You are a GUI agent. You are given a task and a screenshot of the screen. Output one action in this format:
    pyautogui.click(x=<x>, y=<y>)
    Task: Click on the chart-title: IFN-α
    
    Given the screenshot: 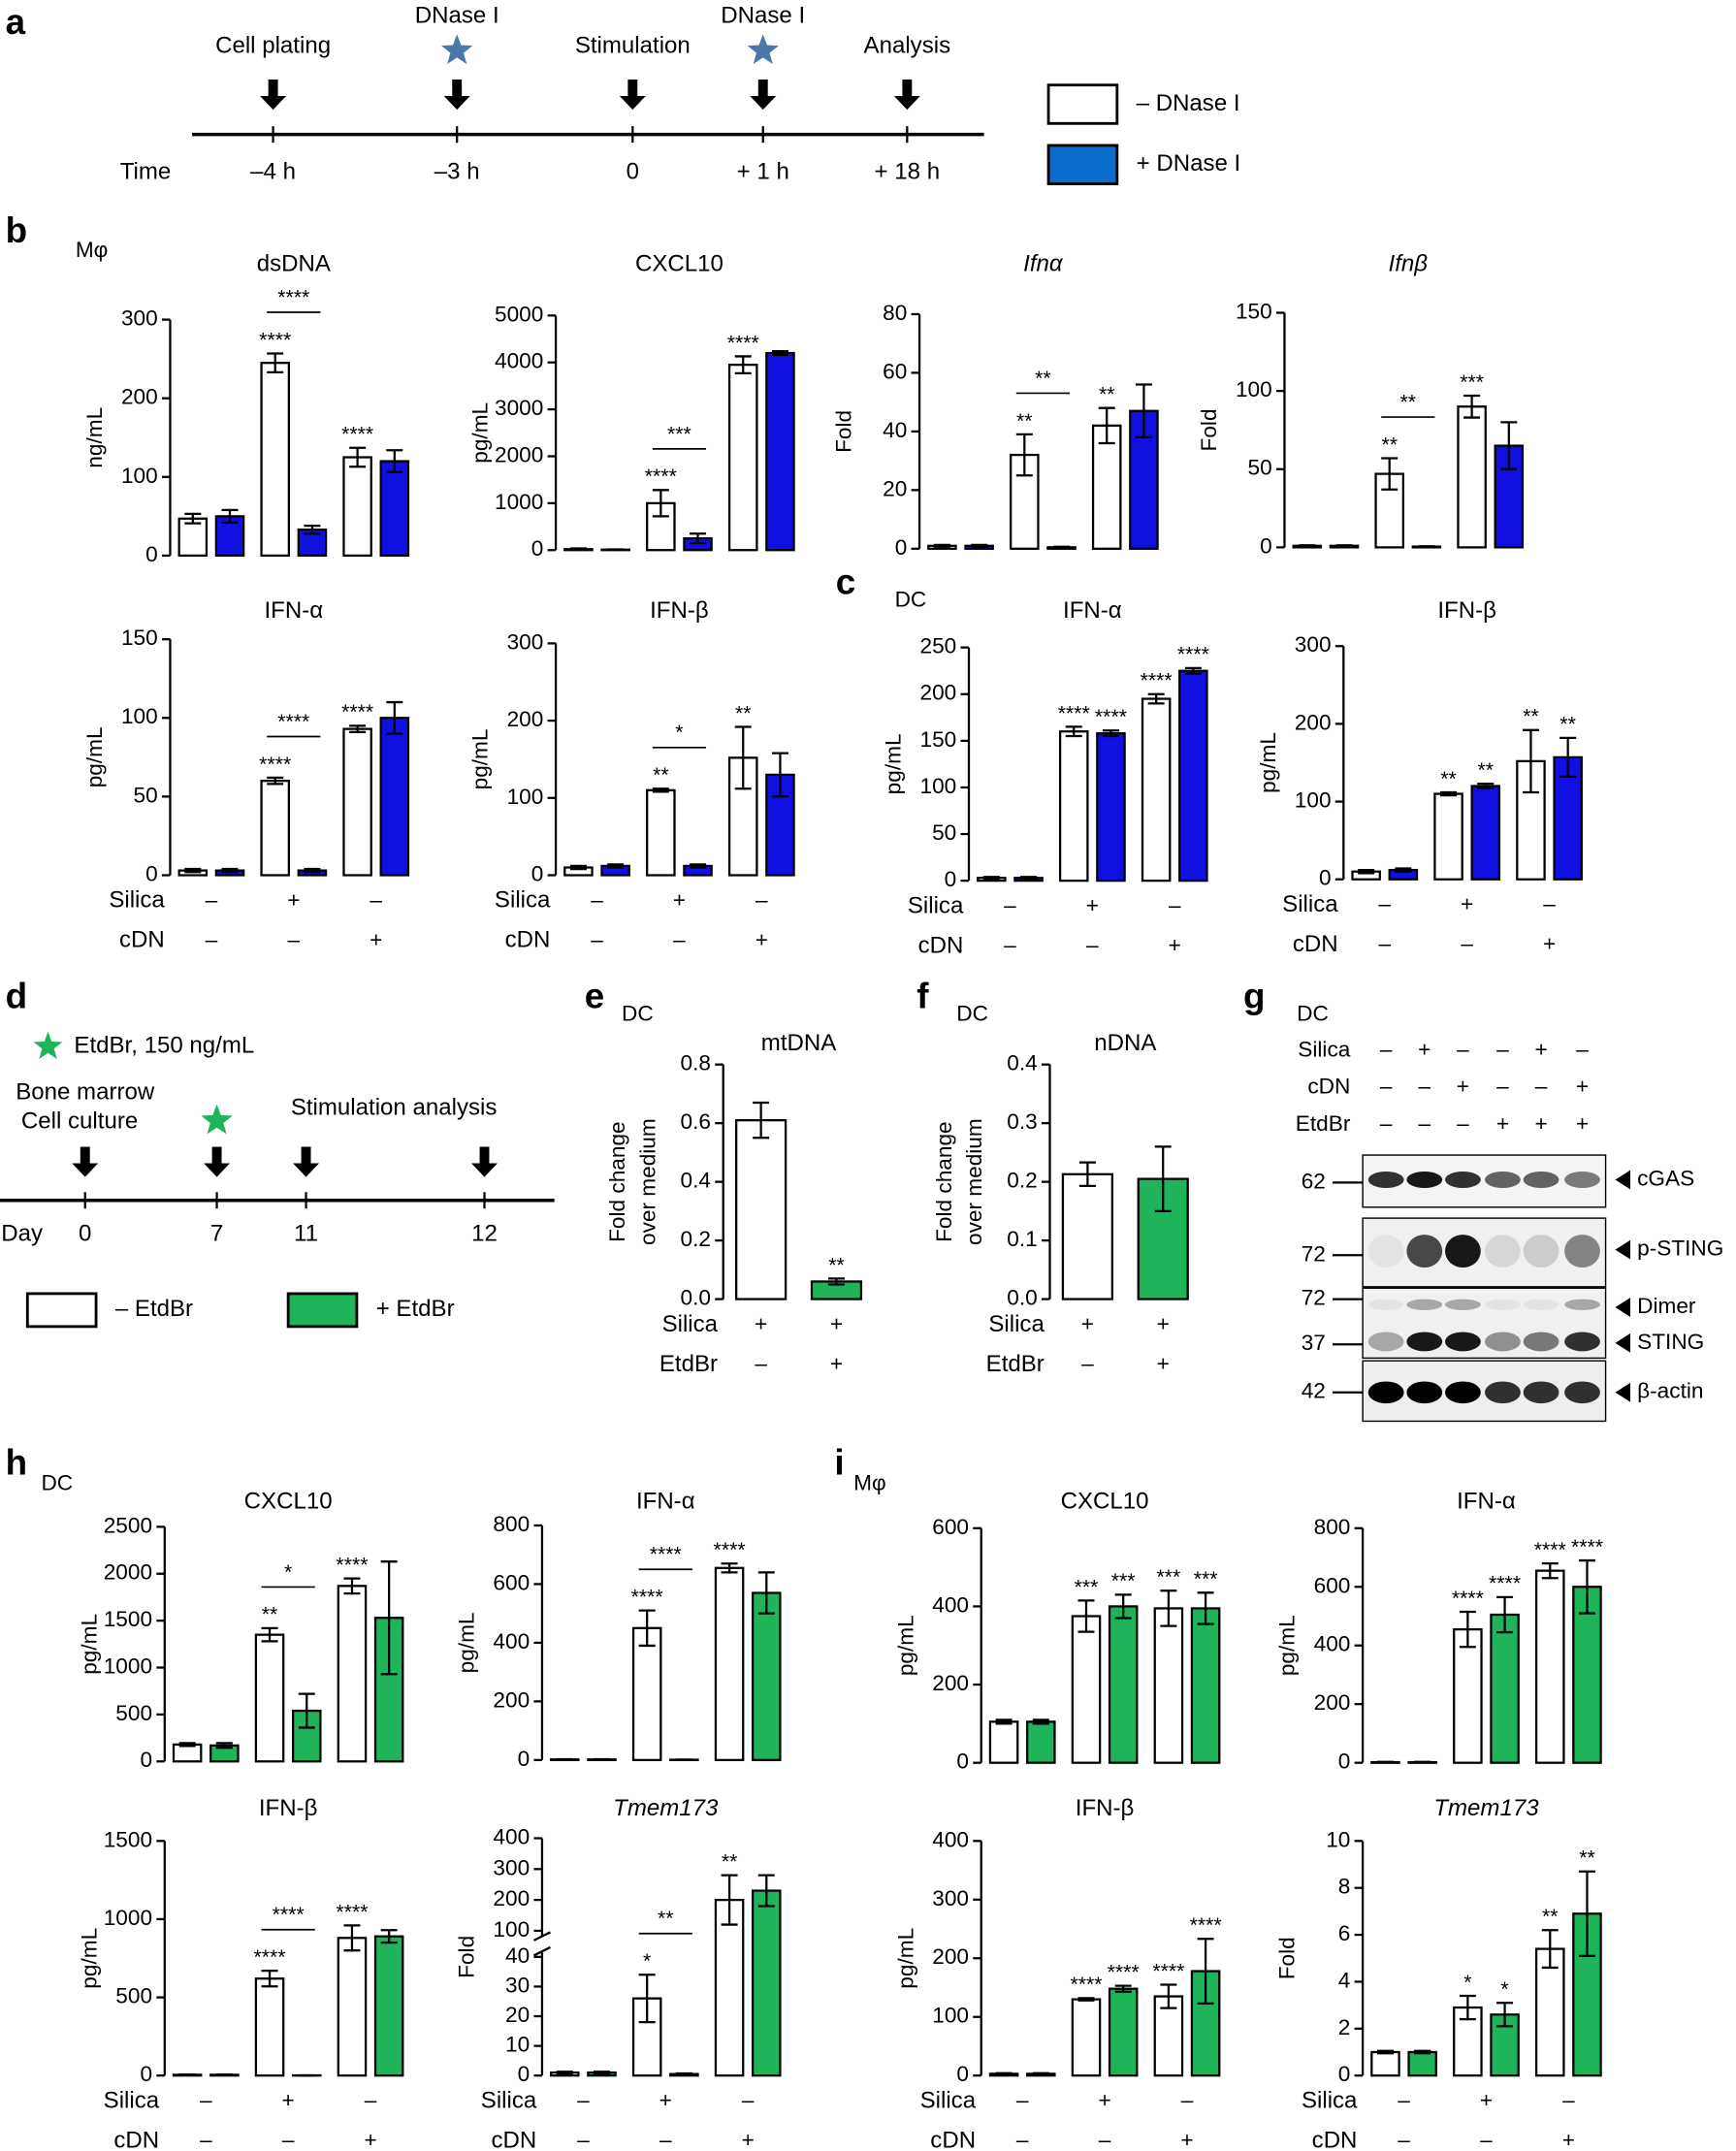 What is the action you would take?
    pyautogui.click(x=293, y=610)
    